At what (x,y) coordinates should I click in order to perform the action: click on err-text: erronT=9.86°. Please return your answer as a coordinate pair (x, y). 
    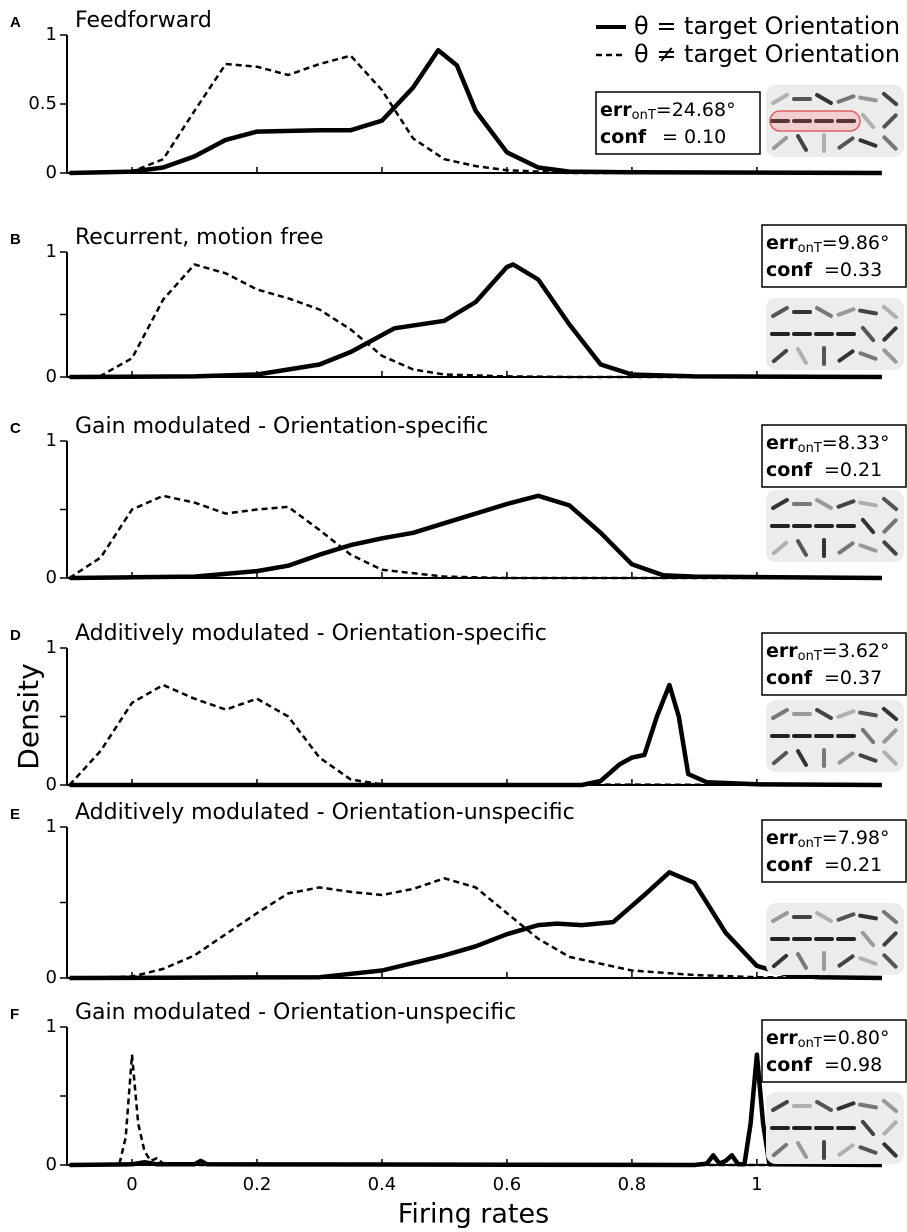
    Looking at the image, I should click on (828, 244).